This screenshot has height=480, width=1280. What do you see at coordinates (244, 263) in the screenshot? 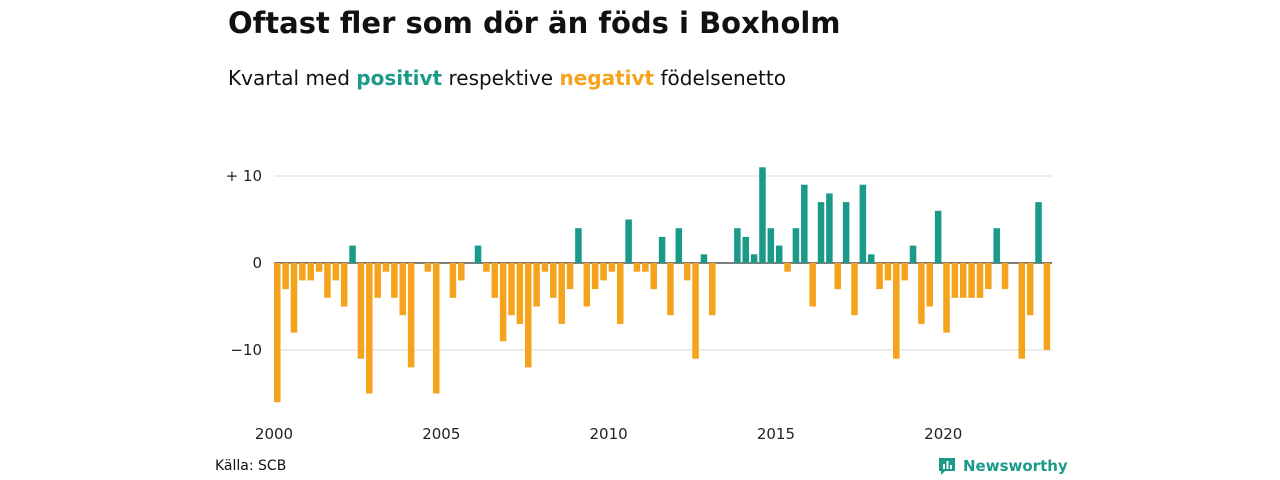
I see `y-axis: + 10 0 −10` at bounding box center [244, 263].